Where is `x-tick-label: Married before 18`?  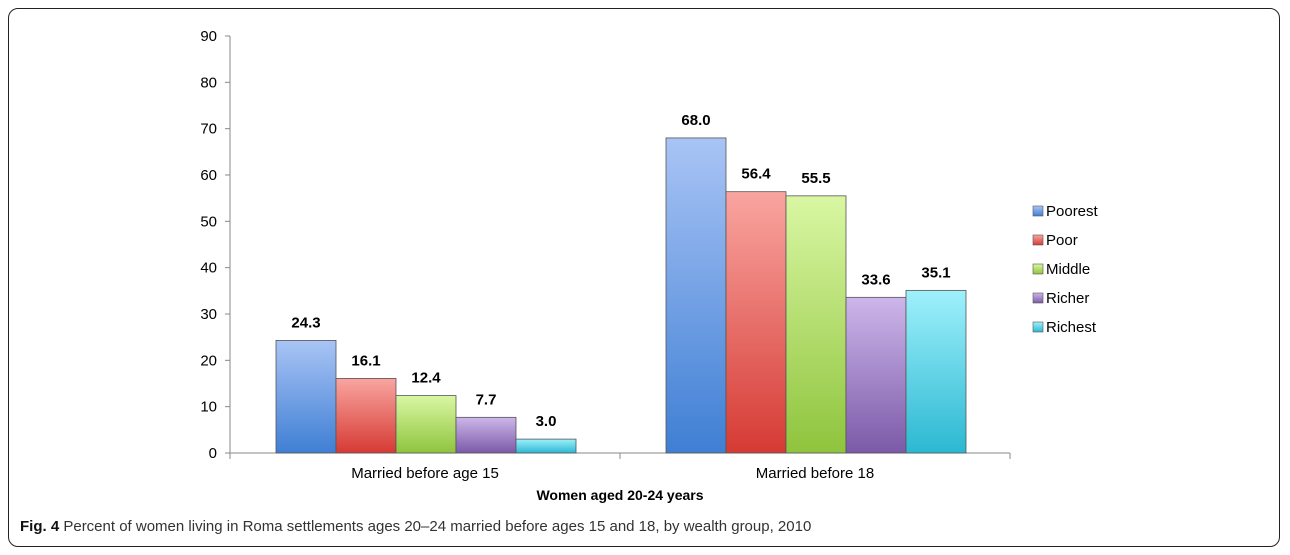 x-tick-label: Married before 18 is located at coordinates (815, 473).